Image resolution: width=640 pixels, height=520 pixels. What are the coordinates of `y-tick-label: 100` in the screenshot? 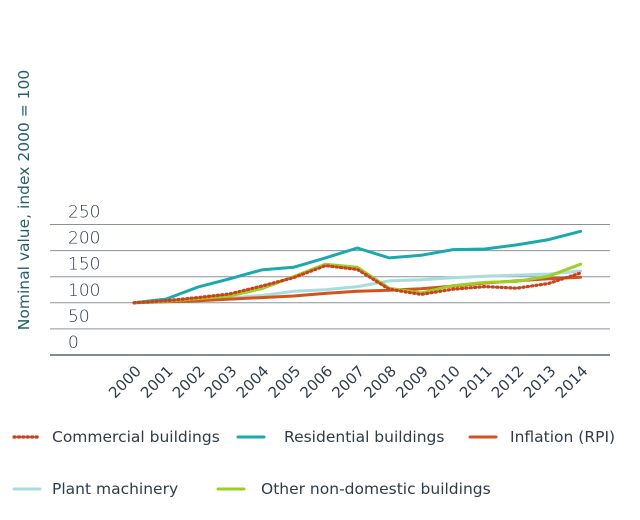 It's located at (84, 291).